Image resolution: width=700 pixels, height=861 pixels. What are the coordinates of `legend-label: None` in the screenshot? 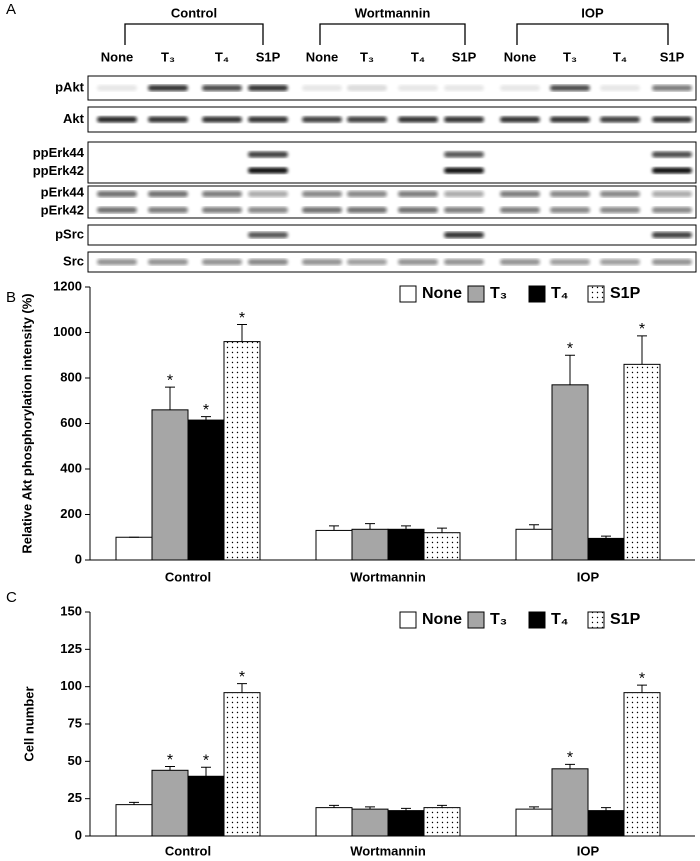 It's located at (442, 293).